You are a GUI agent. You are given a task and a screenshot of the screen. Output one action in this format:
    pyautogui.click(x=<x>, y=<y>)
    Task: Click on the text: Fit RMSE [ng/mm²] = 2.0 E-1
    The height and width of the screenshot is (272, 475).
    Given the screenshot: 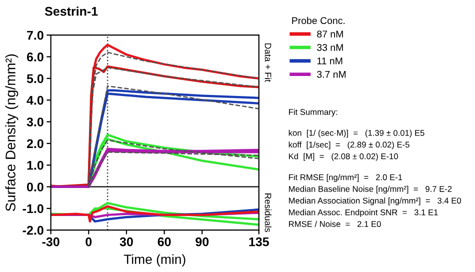 What is the action you would take?
    pyautogui.click(x=345, y=178)
    